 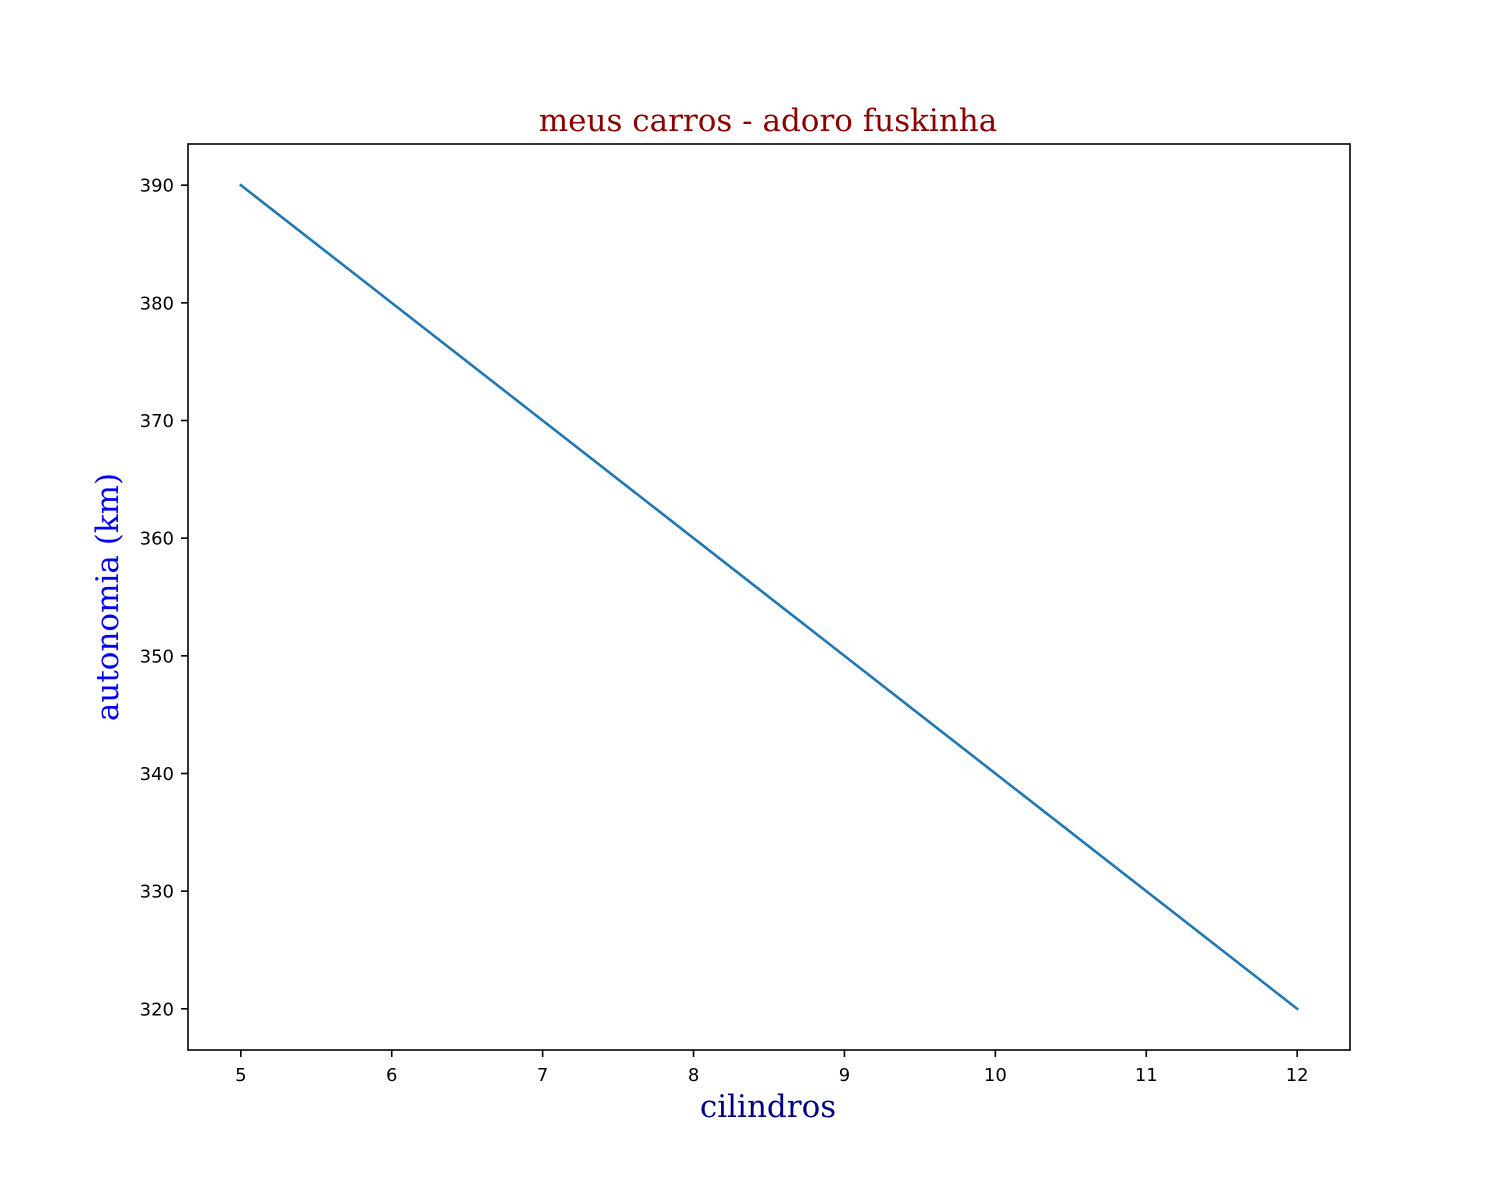 What do you see at coordinates (157, 656) in the screenshot?
I see `y-tick-label: 350` at bounding box center [157, 656].